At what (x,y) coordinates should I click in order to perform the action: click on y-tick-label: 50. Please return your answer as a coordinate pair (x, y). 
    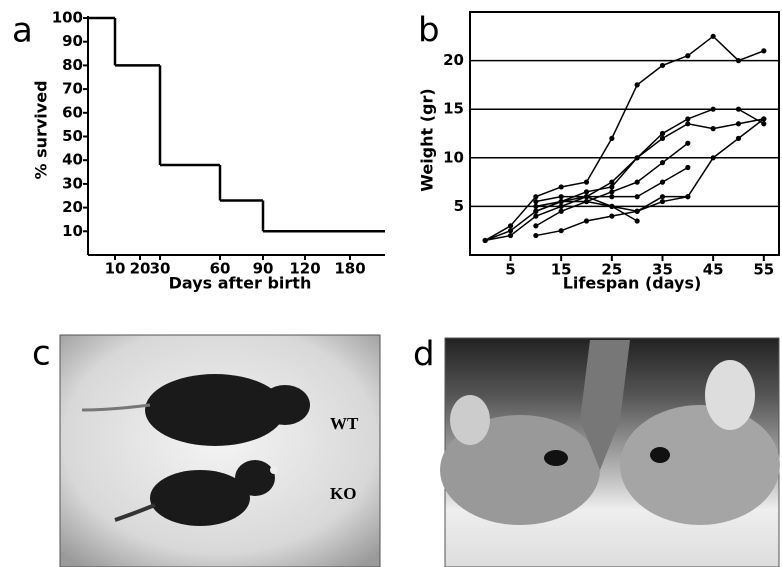
    Looking at the image, I should click on (72, 136).